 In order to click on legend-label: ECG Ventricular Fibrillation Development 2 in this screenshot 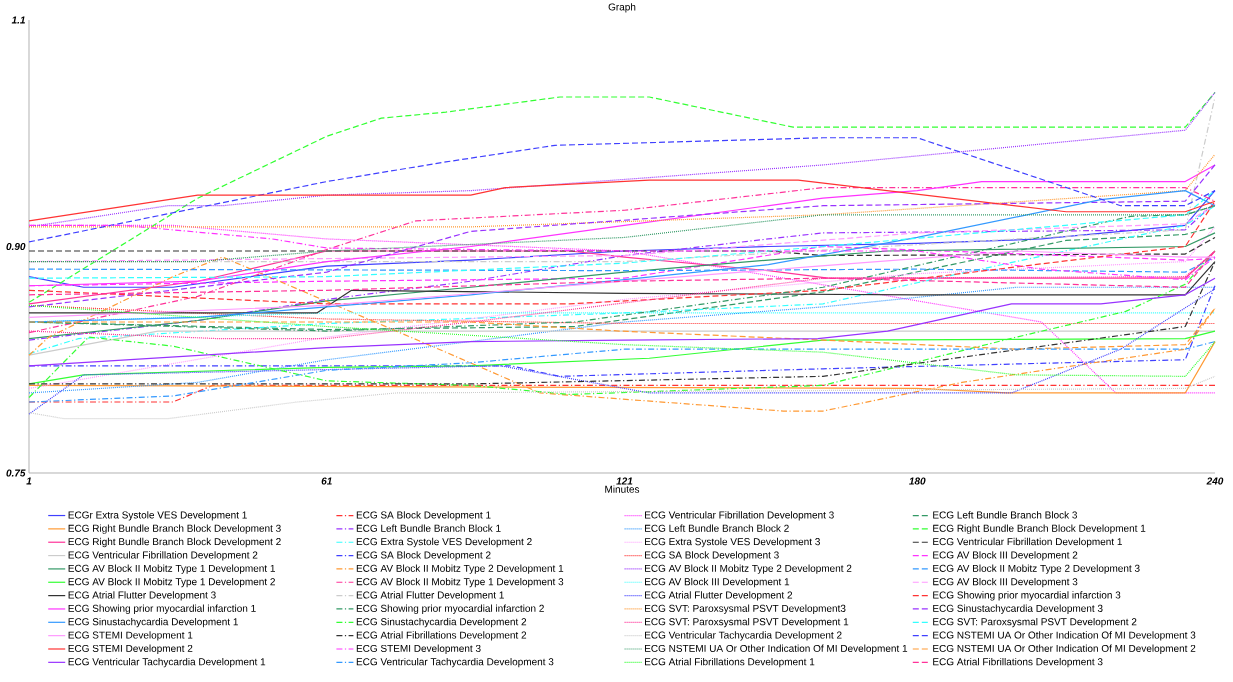, I will do `click(163, 556)`.